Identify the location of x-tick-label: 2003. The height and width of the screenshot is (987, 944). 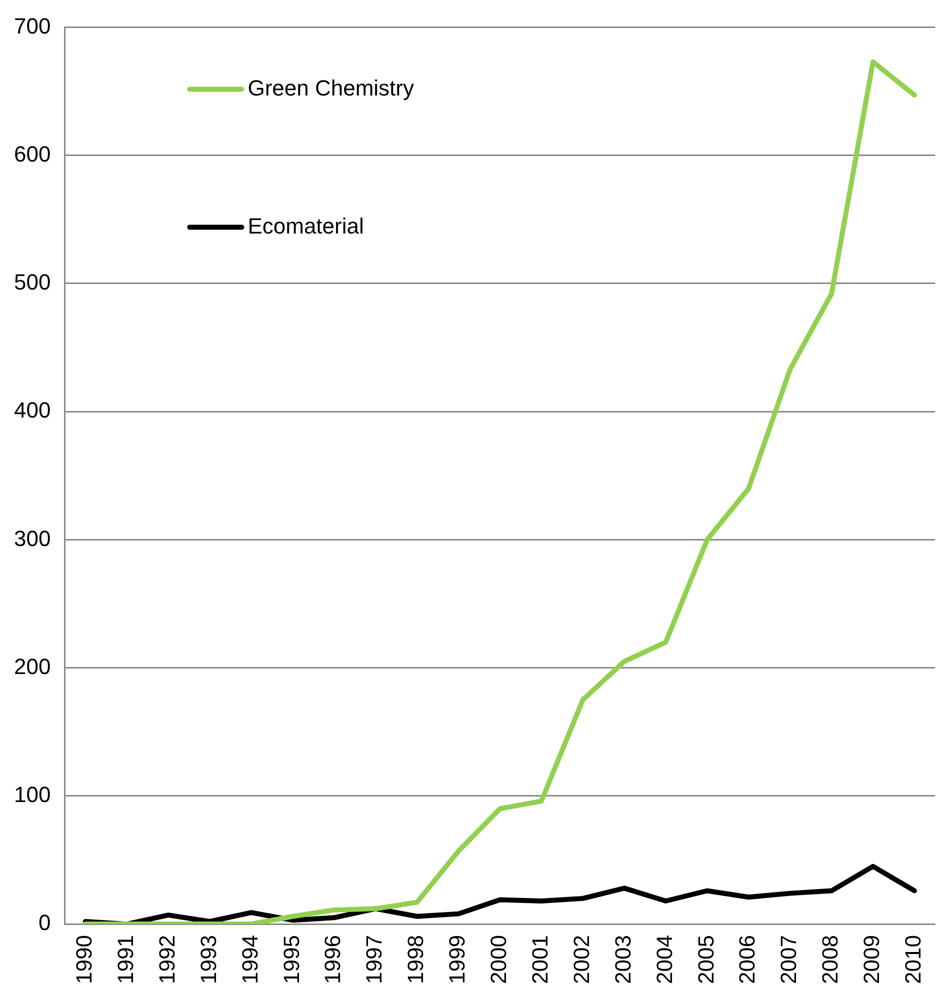
(623, 959).